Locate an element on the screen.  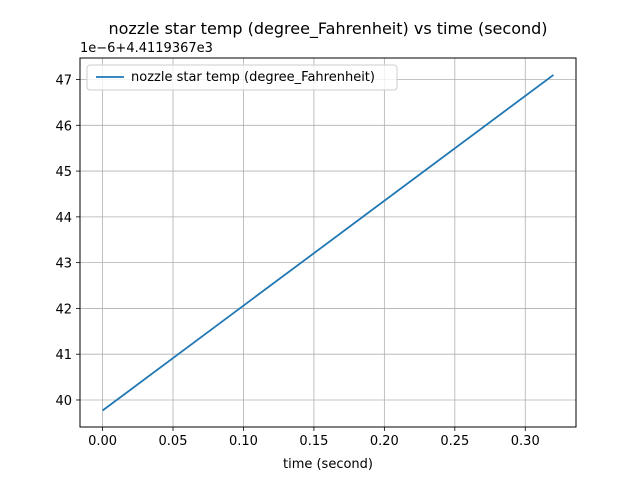
y-tick-label: 45 is located at coordinates (63, 172).